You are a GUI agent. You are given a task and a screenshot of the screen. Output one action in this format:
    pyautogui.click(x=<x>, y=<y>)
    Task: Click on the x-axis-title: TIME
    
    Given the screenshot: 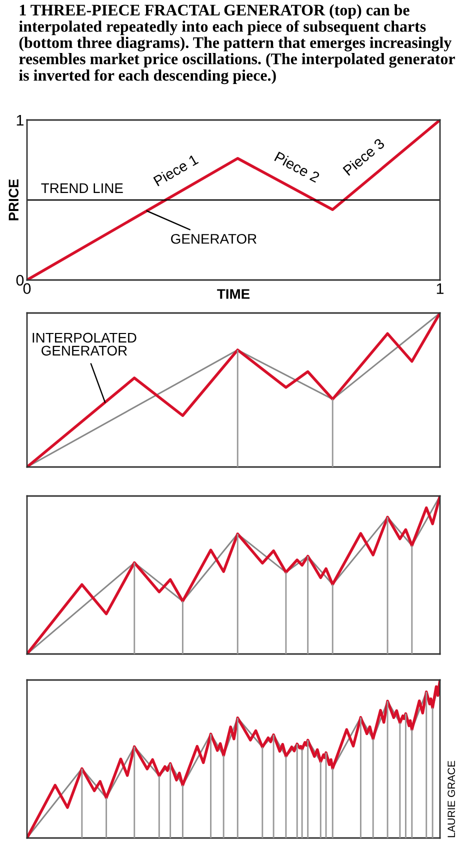 What is the action you would take?
    pyautogui.click(x=233, y=294)
    